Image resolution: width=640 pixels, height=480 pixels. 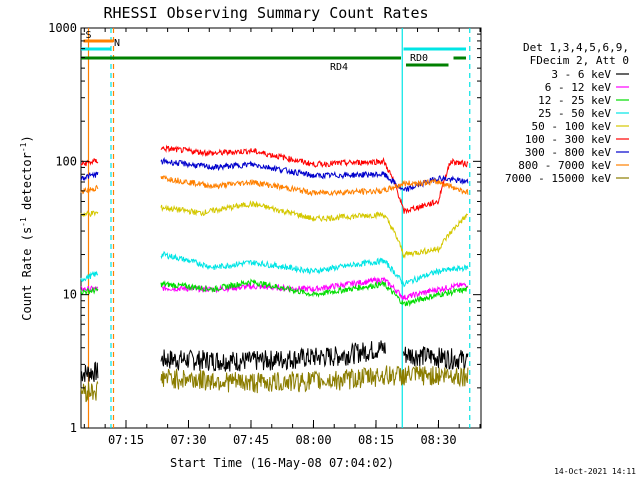 What do you see at coordinates (578, 87) in the screenshot?
I see `legend-entry-label: 6 - 12 keV` at bounding box center [578, 87].